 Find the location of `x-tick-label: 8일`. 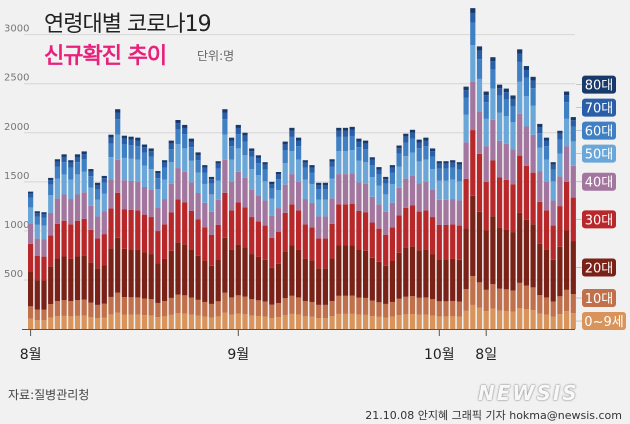

x-tick-label: 8일 is located at coordinates (486, 355).